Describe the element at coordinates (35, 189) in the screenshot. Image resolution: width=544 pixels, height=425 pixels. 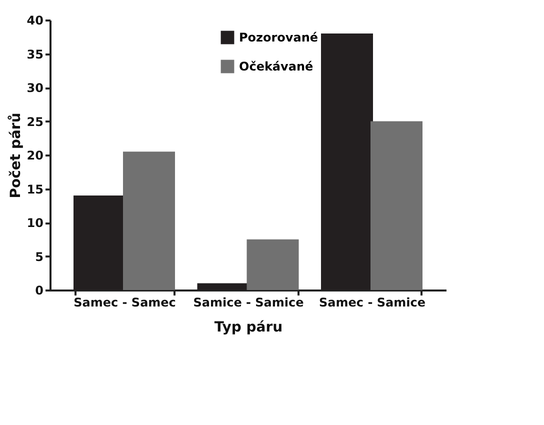
I see `y-tick-label: 15` at that location.